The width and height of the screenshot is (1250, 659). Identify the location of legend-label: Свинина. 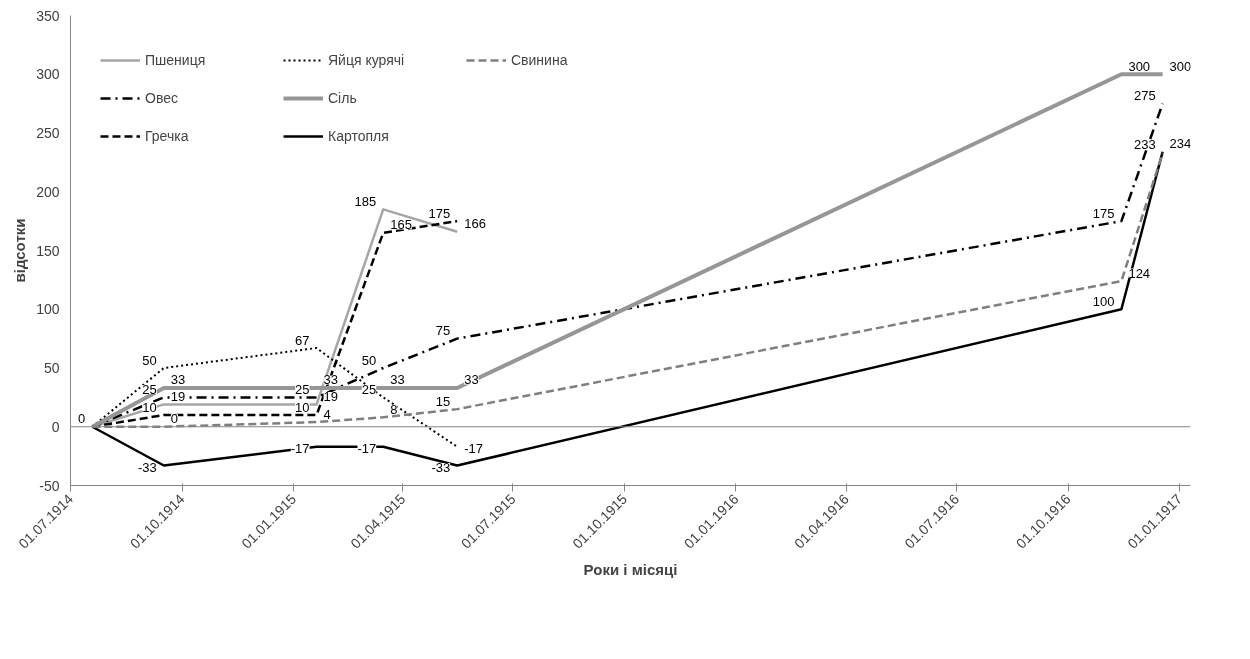
(540, 60).